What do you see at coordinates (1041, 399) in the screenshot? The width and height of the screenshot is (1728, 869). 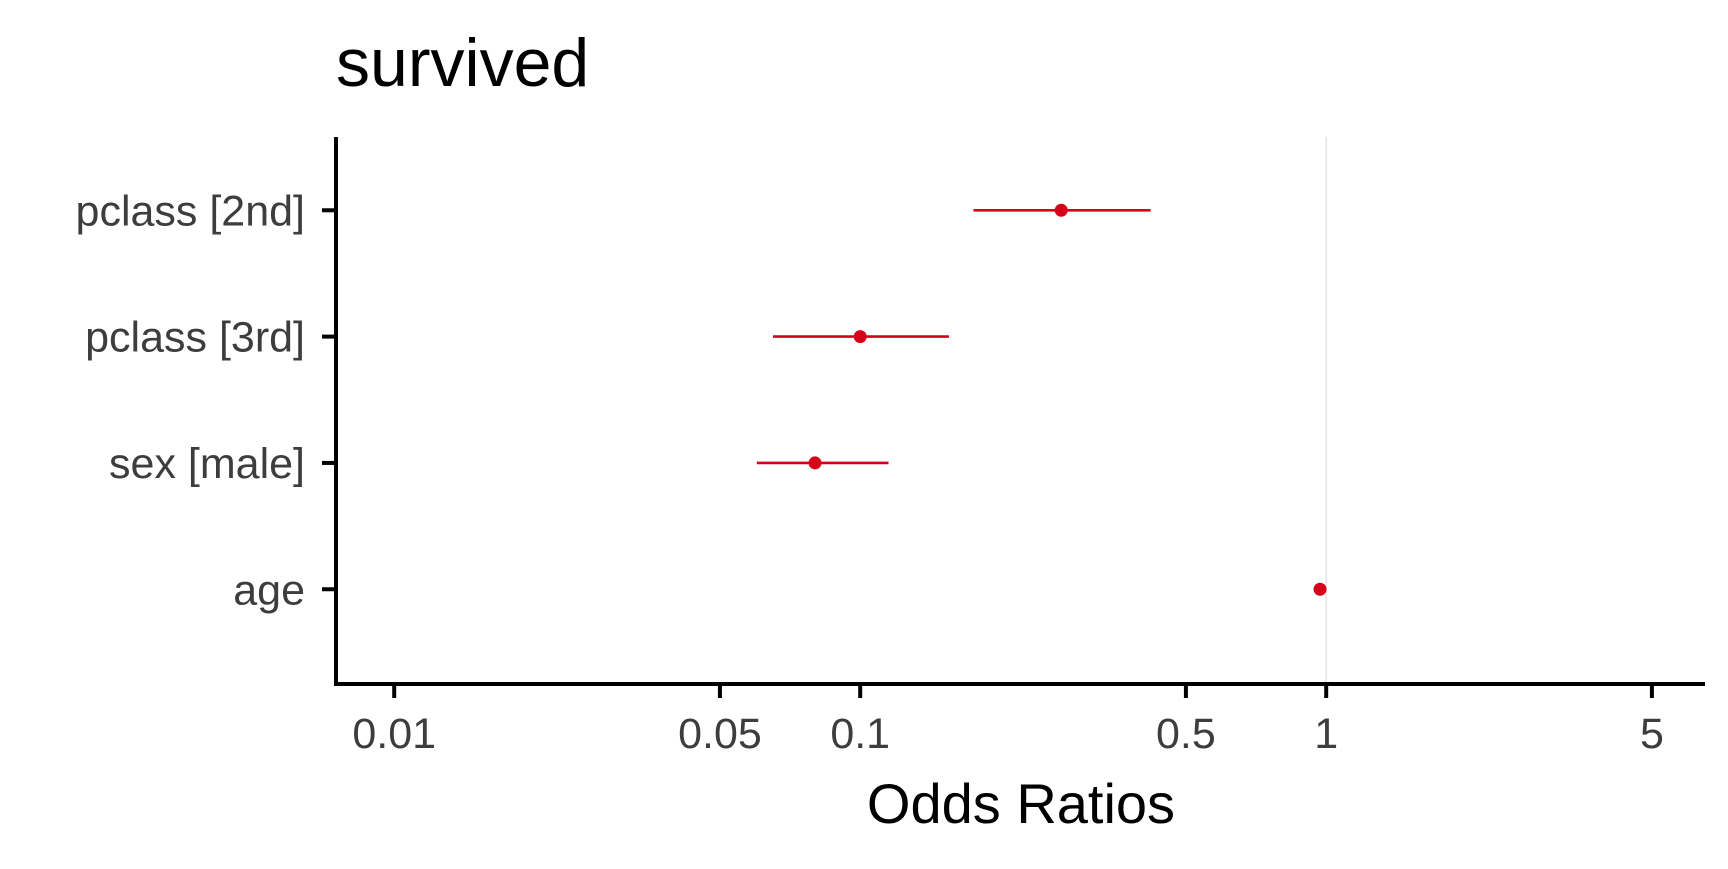 I see `data-marks` at bounding box center [1041, 399].